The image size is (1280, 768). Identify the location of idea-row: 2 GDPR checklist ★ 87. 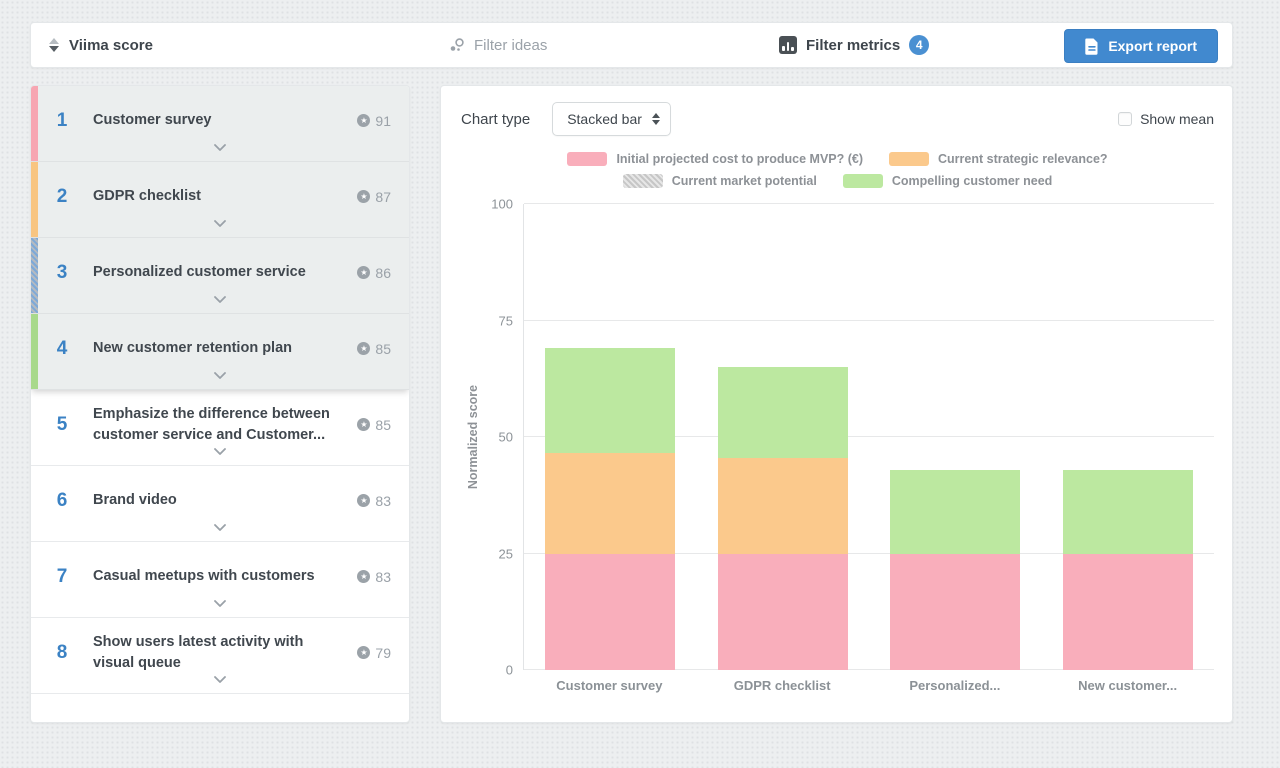
(220, 200).